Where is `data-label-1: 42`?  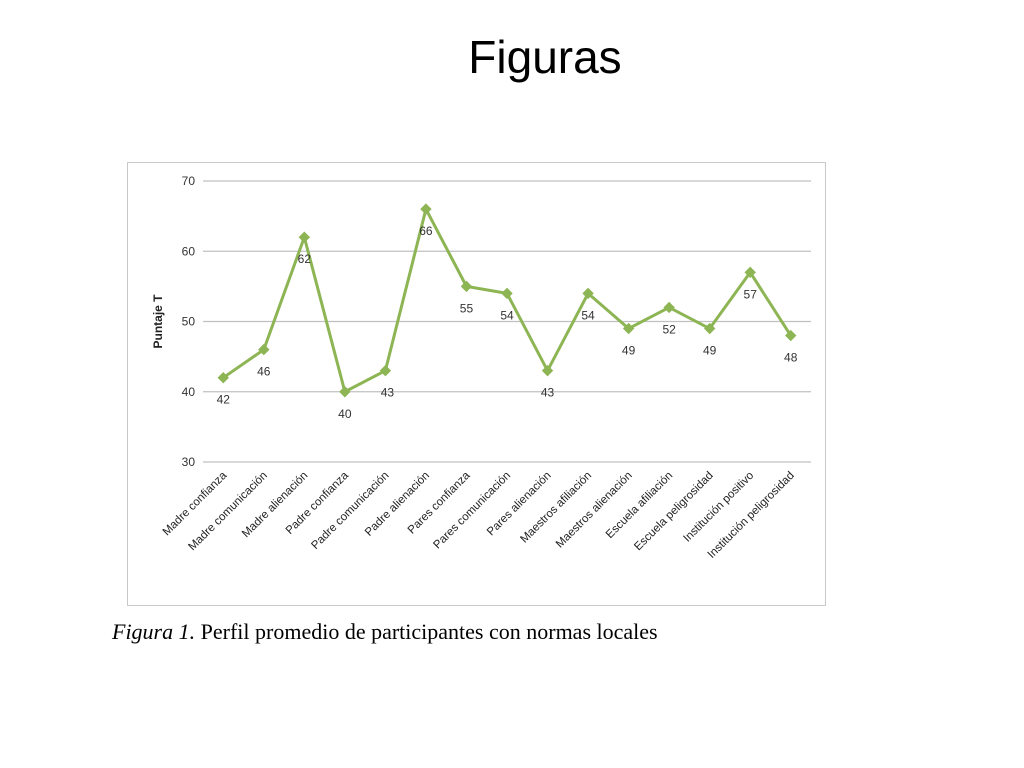
data-label-1: 42 is located at coordinates (224, 400).